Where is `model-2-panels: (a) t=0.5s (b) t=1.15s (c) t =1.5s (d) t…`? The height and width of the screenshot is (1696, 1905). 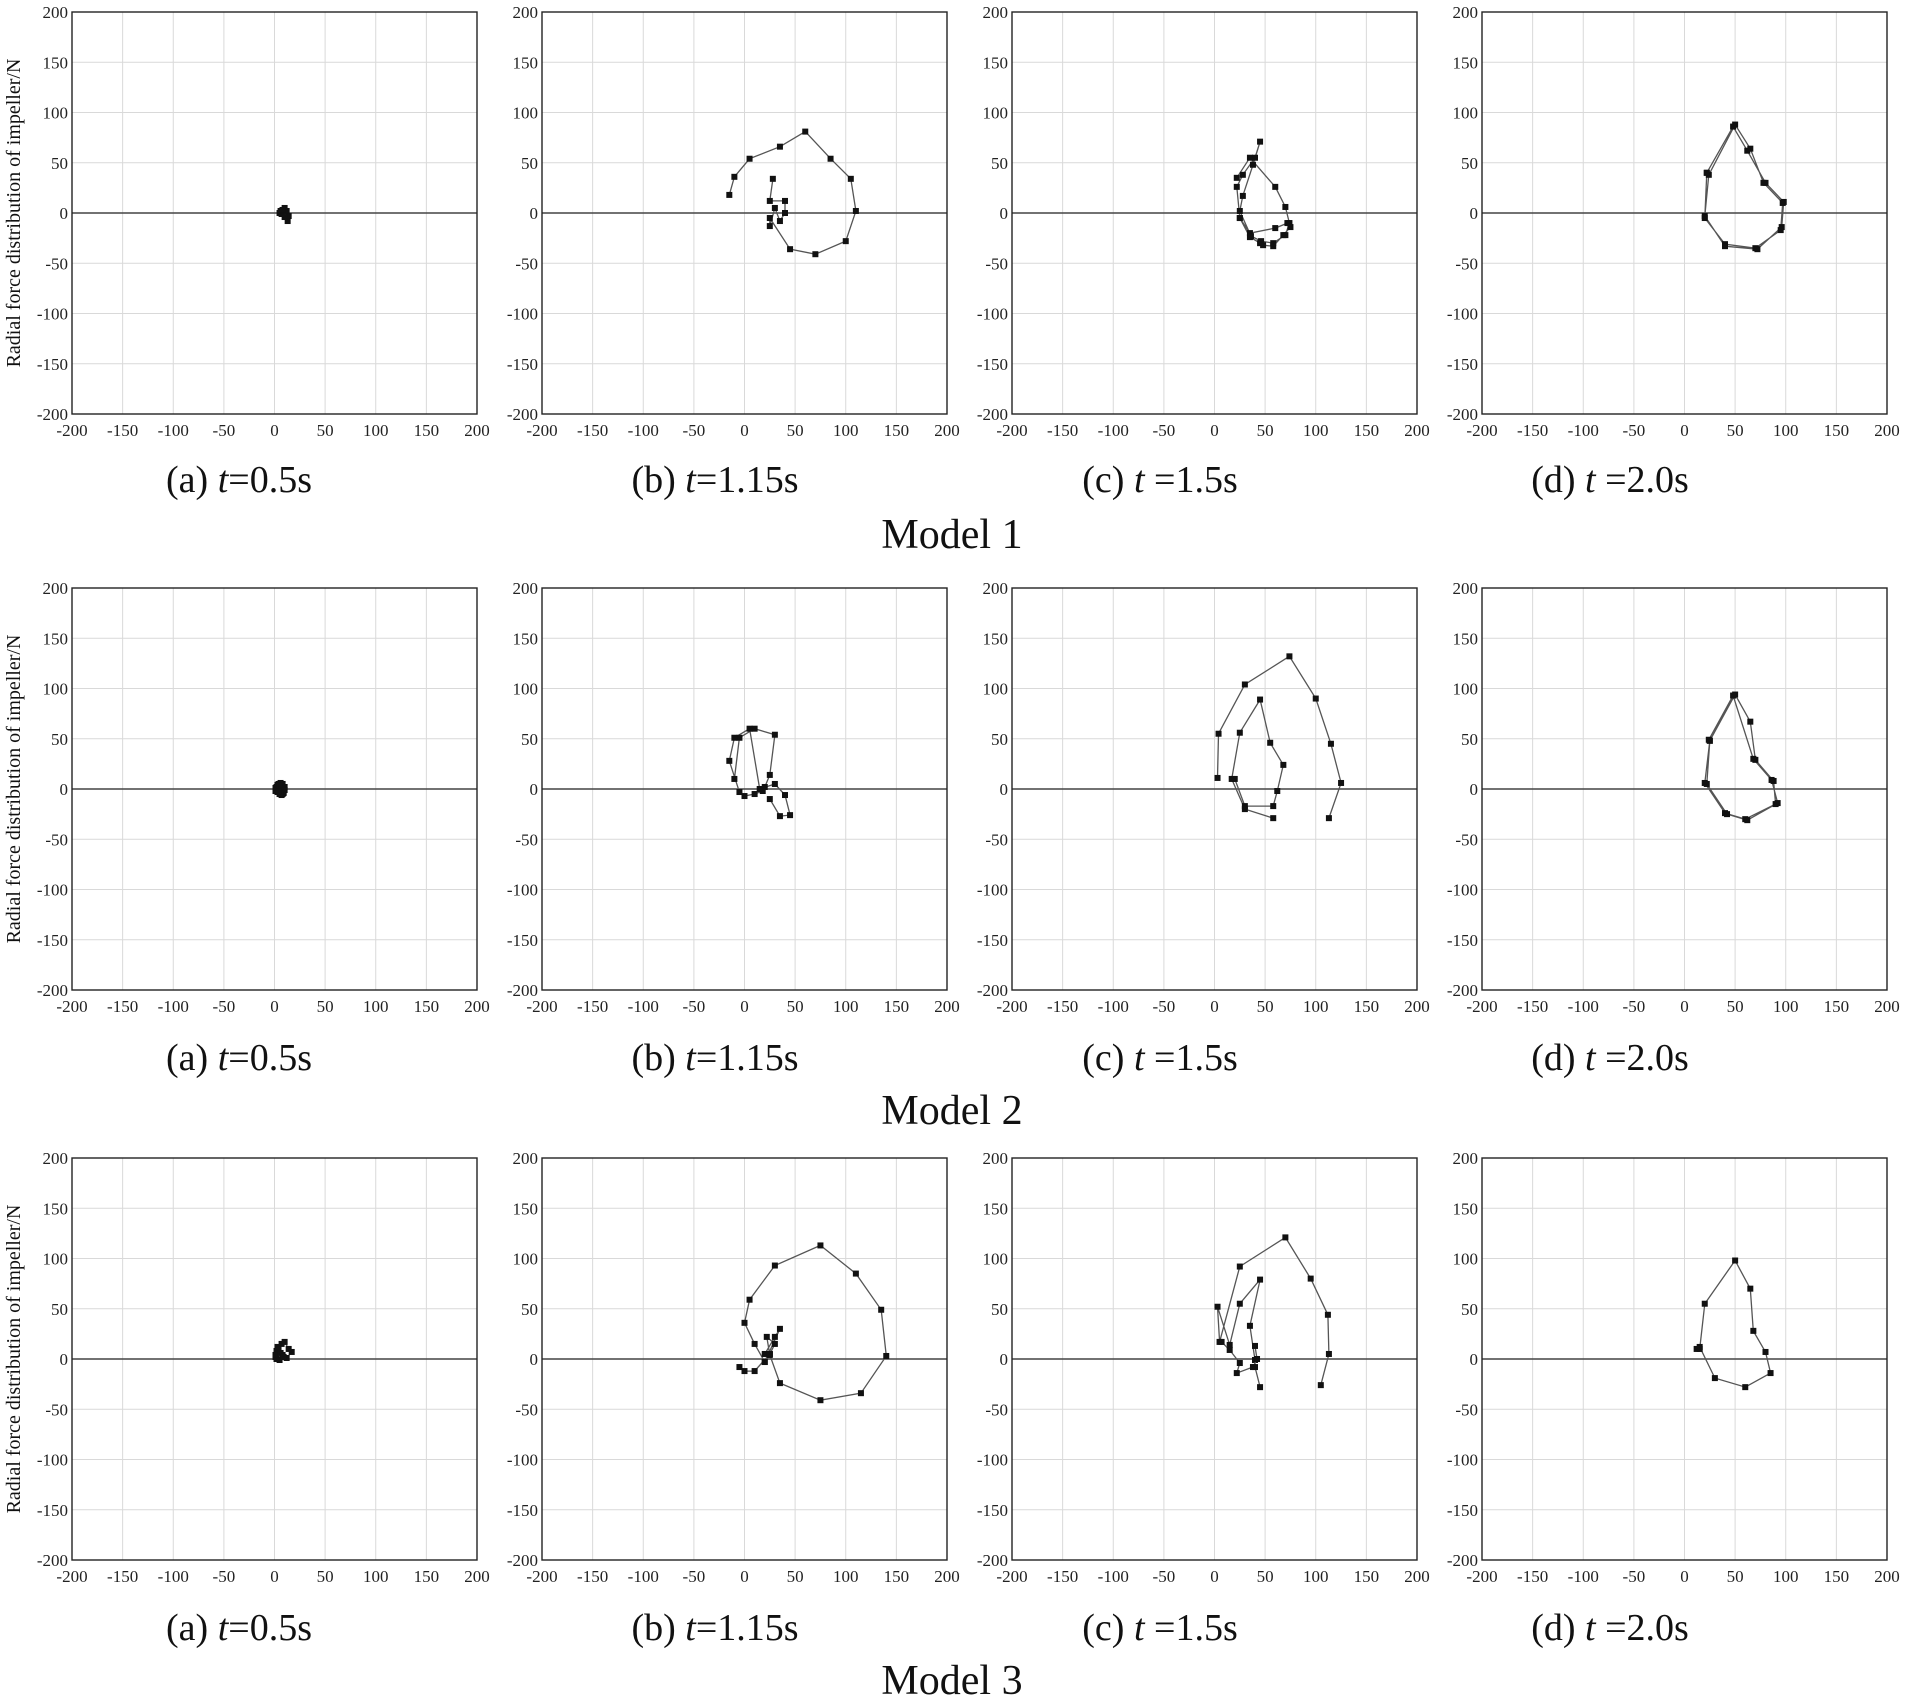
model-2-panels: (a) t=0.5s (b) t=1.15s (c) t =1.5s (d) t… is located at coordinates (927, 1085).